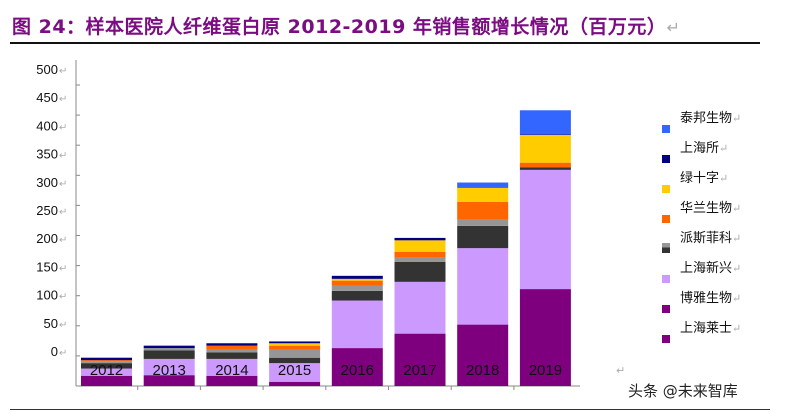  What do you see at coordinates (357, 370) in the screenshot?
I see `x-tick-label: 2016` at bounding box center [357, 370].